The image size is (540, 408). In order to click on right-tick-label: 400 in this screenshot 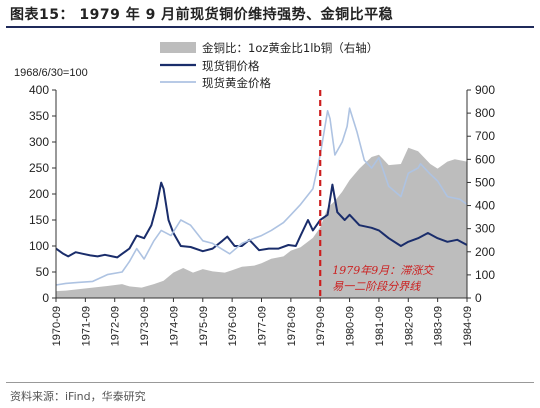, I will do `click(485, 206)`.